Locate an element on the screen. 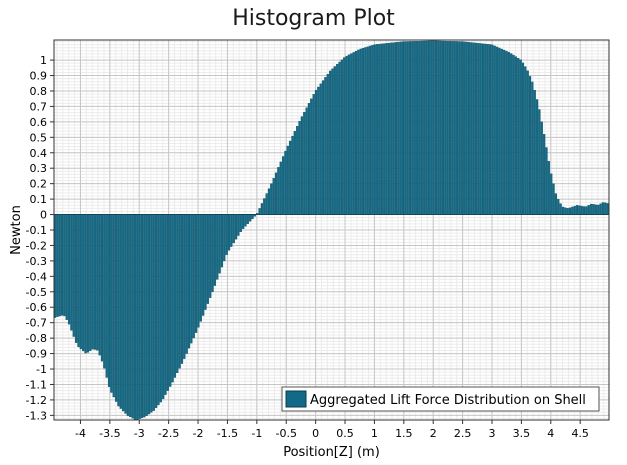 The image size is (627, 465). y-tick-label: 0.3 is located at coordinates (39, 168).